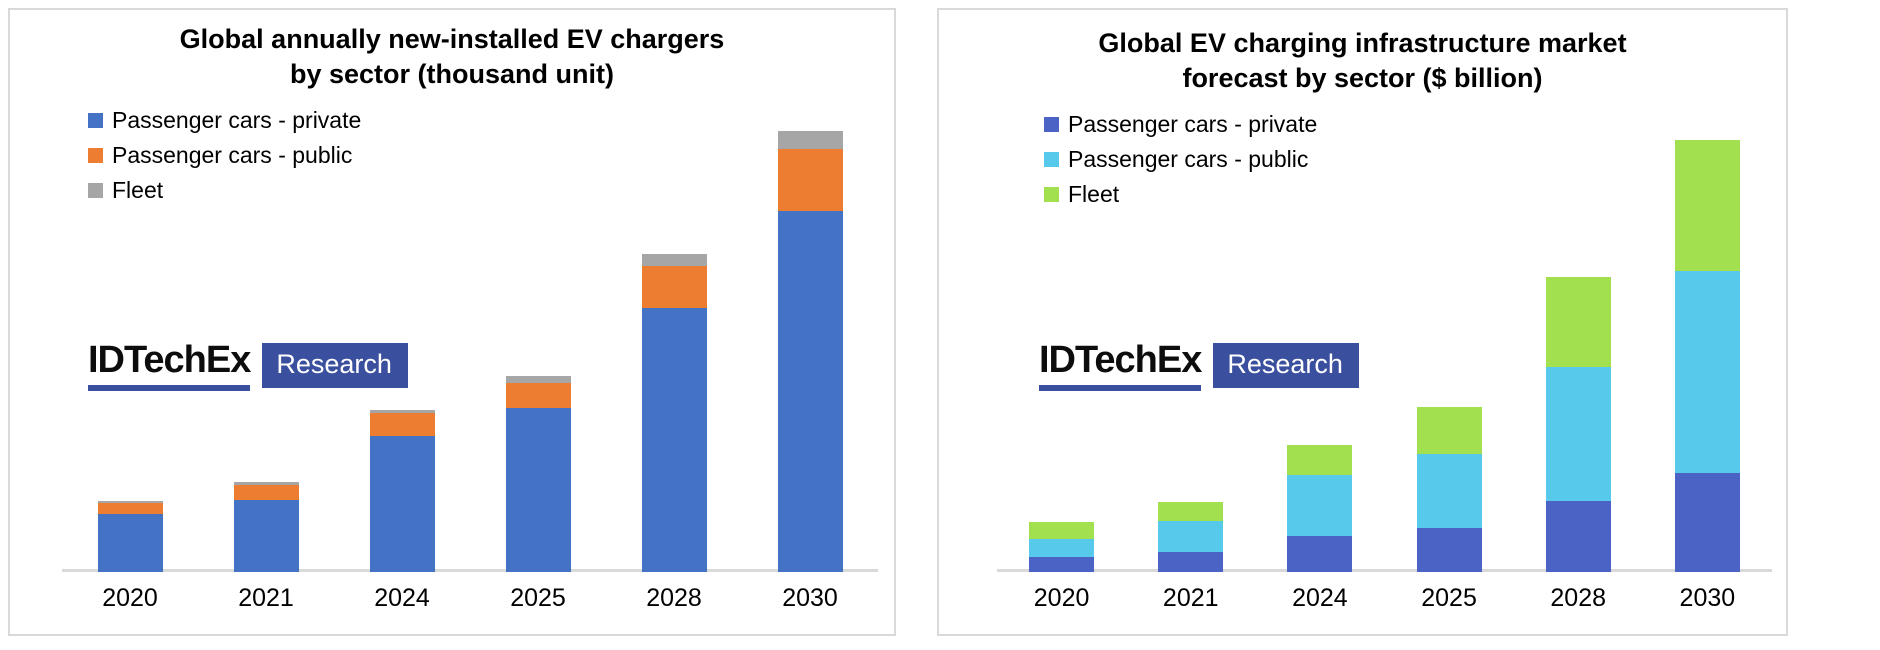  What do you see at coordinates (1362, 43) in the screenshot?
I see `chart-title-line1: Global EV charging infrastructure market` at bounding box center [1362, 43].